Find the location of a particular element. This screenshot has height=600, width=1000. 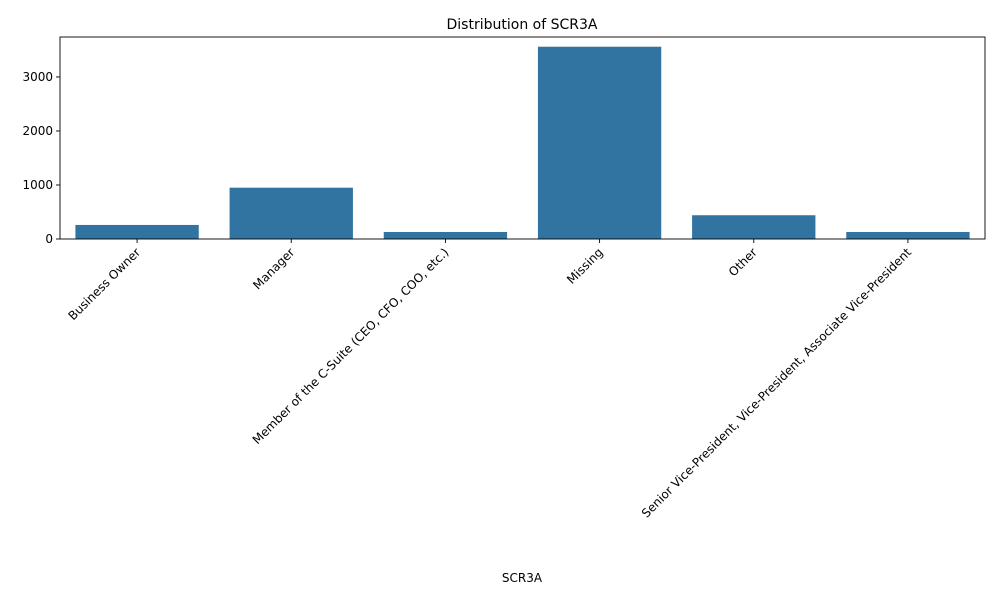

chart-title: Distribution of SCR3A is located at coordinates (522, 25).